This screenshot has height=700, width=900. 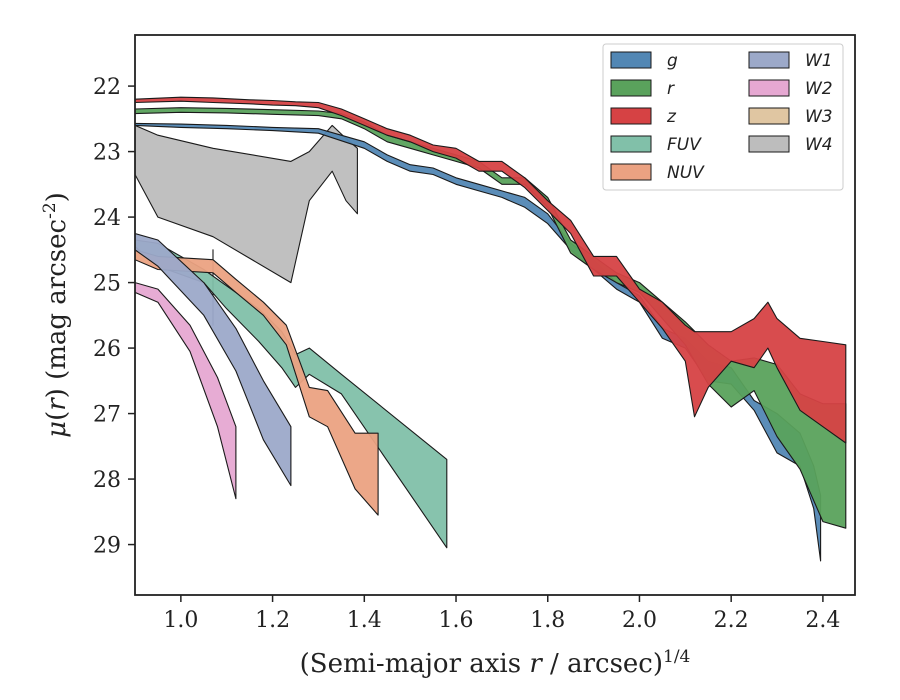 What do you see at coordinates (671, 117) in the screenshot?
I see `legend-label-z: z` at bounding box center [671, 117].